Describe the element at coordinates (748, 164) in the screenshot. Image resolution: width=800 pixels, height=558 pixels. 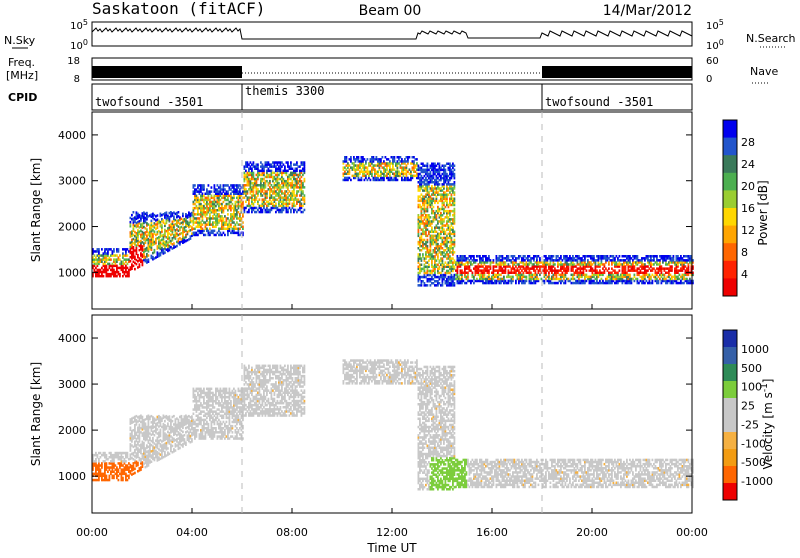
I see `power-colorbar-tick-1: 24` at that location.